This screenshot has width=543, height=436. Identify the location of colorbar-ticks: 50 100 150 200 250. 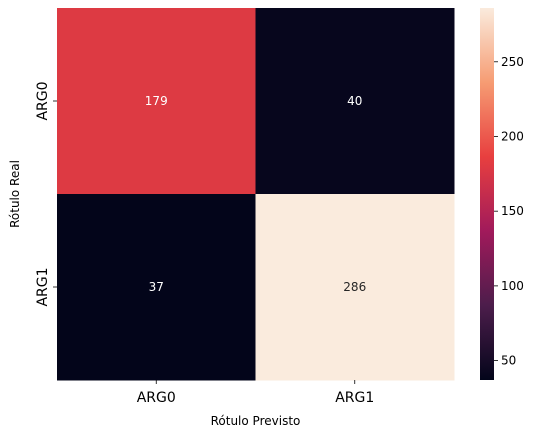
(509, 211).